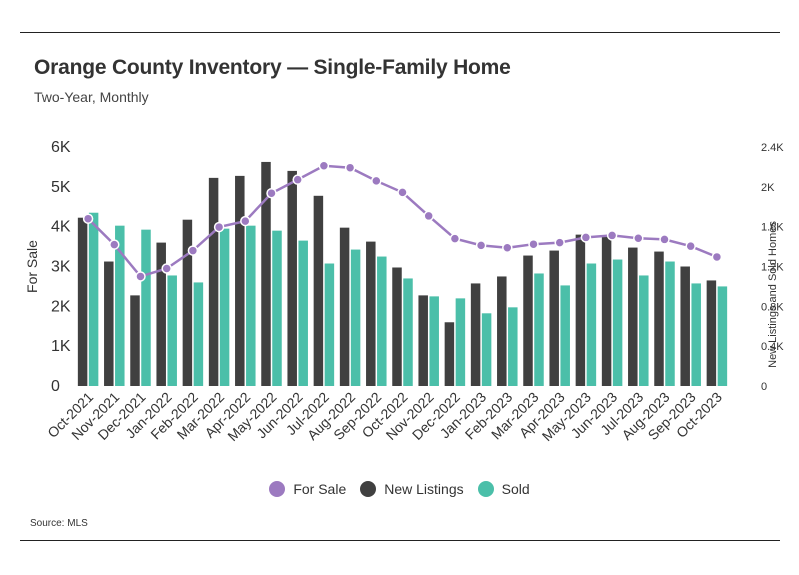 The image size is (799, 575). What do you see at coordinates (485, 489) in the screenshot?
I see `legend-swatch-sold` at bounding box center [485, 489].